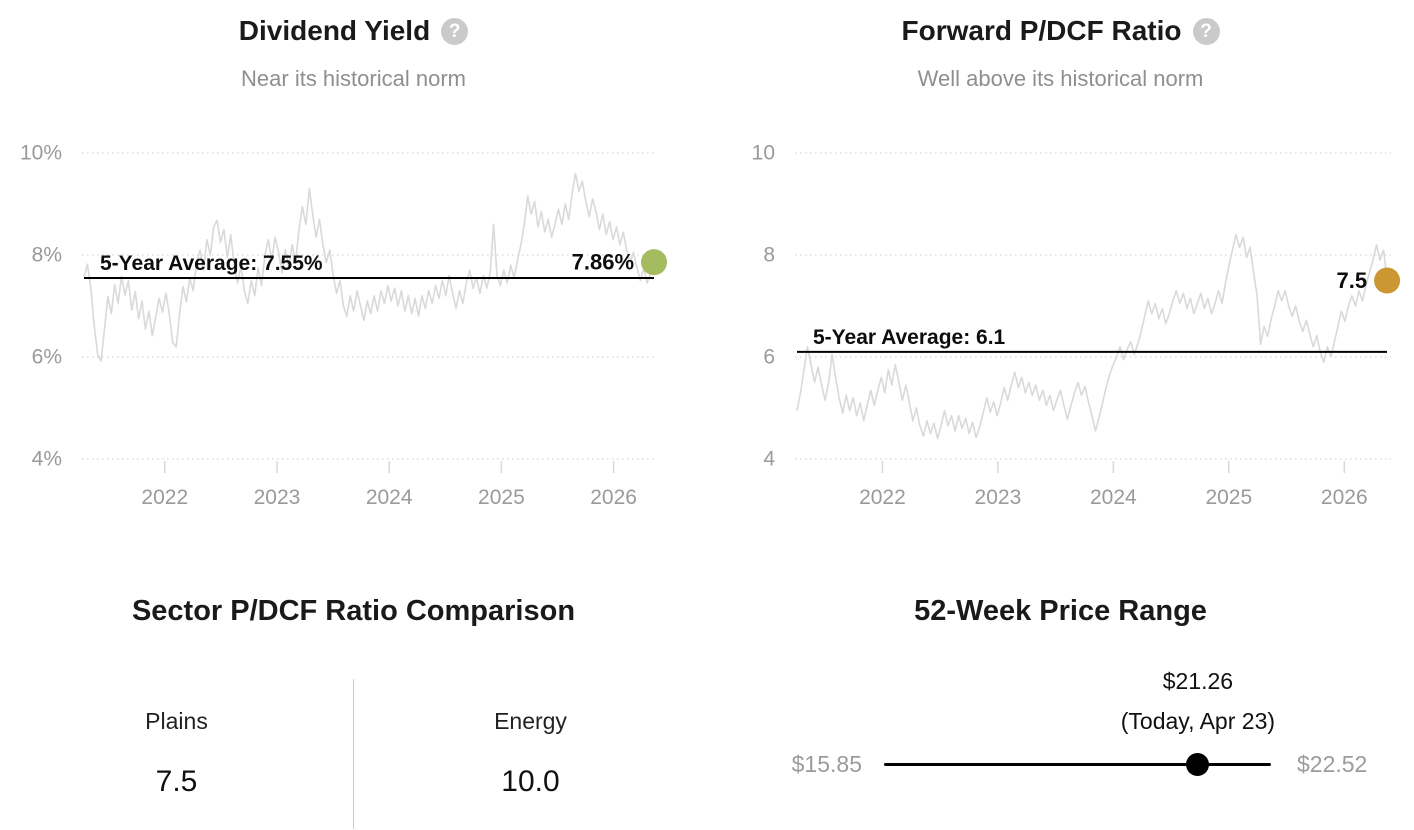  I want to click on comparison-column-plains: Plains 7.5, so click(176, 754).